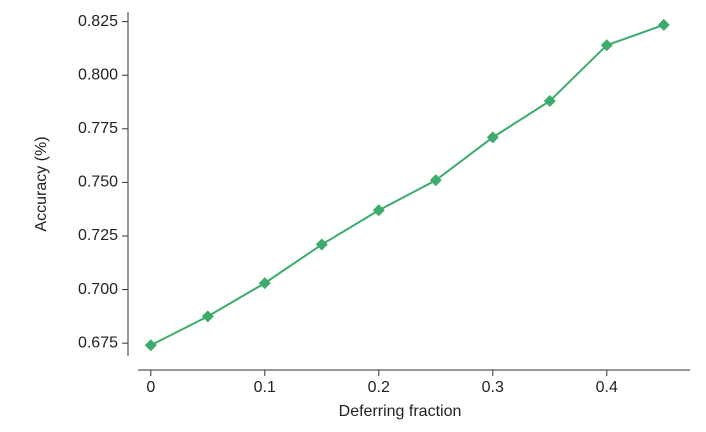 This screenshot has height=432, width=706. What do you see at coordinates (98, 74) in the screenshot?
I see `y-tick-label: 0.800` at bounding box center [98, 74].